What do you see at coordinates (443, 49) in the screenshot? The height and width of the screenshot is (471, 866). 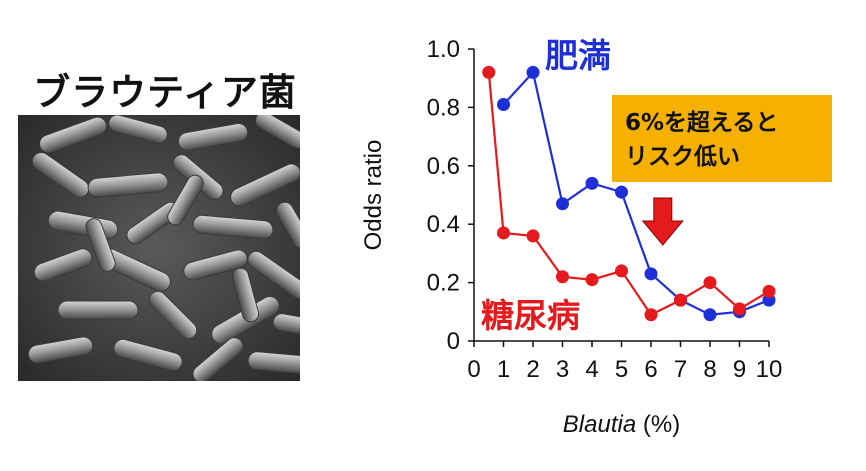 I see `y-tick-label: 1.0` at bounding box center [443, 49].